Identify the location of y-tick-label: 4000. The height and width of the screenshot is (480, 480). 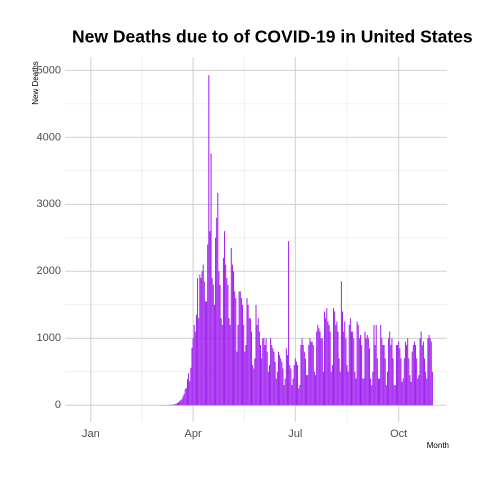
(49, 137).